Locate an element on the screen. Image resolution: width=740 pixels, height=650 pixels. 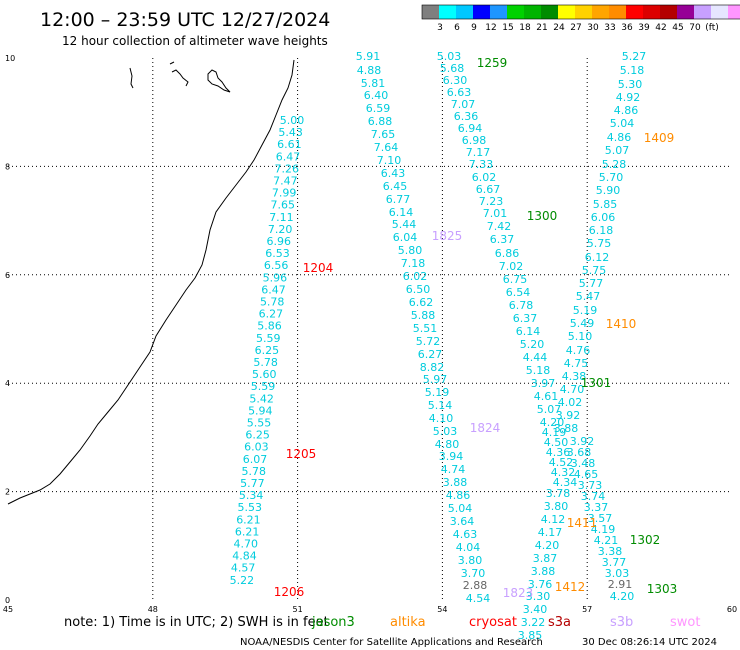
wave-height-value: 7.01 is located at coordinates (495, 213).